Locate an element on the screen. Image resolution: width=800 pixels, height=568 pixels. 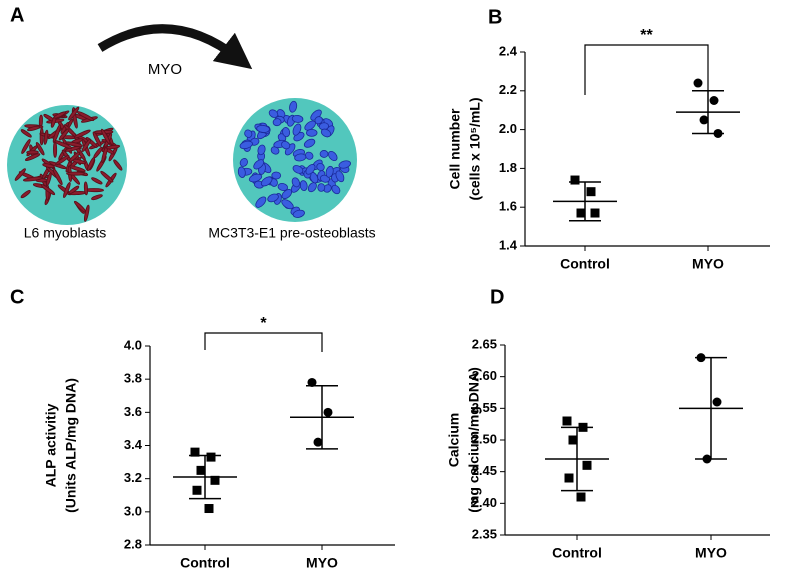
x-tick-label: Control is located at coordinates (585, 264).